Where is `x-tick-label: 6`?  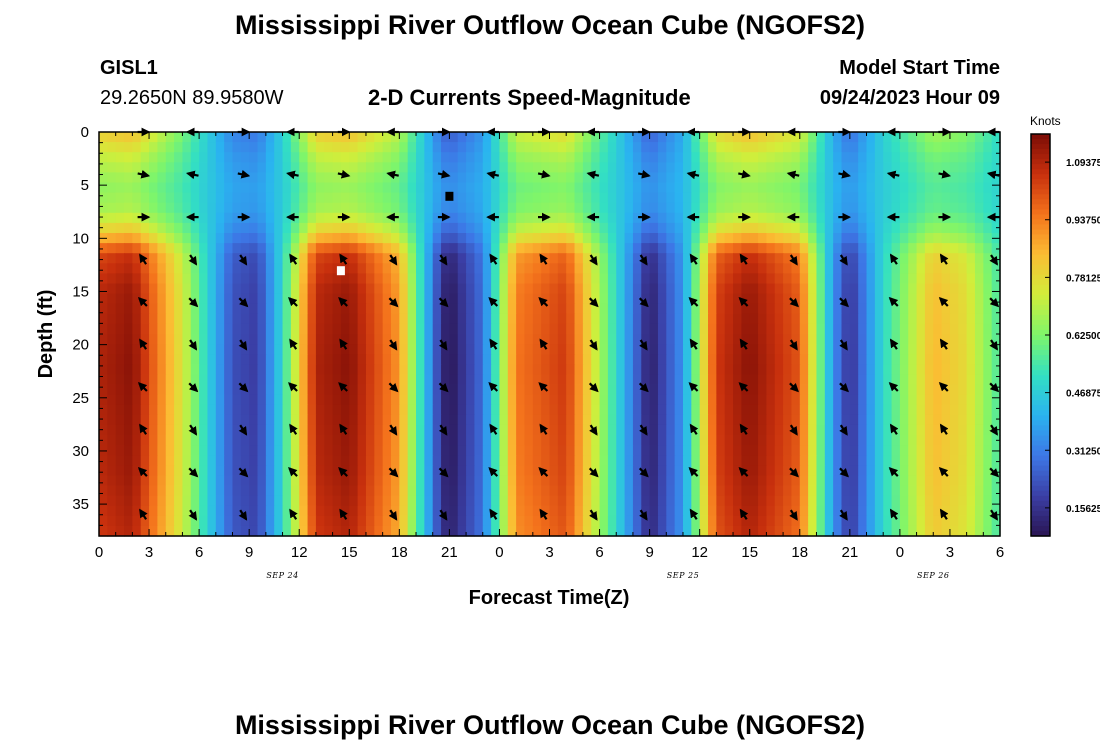
x-tick-label: 6 is located at coordinates (599, 552).